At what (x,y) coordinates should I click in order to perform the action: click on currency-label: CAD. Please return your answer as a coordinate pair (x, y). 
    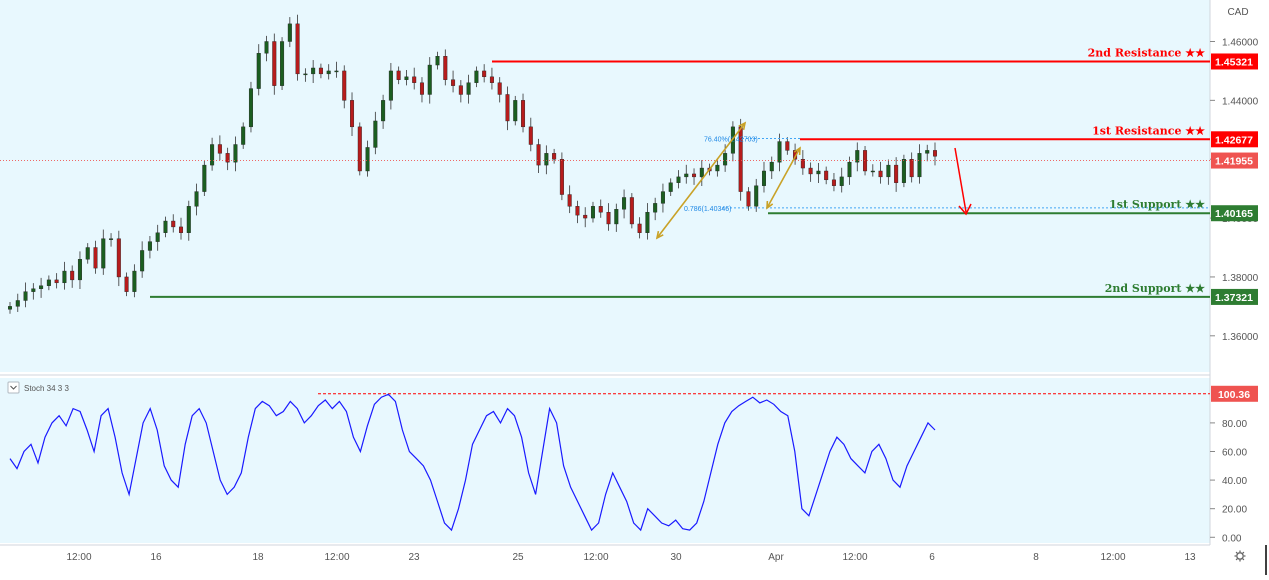
    Looking at the image, I should click on (1237, 12).